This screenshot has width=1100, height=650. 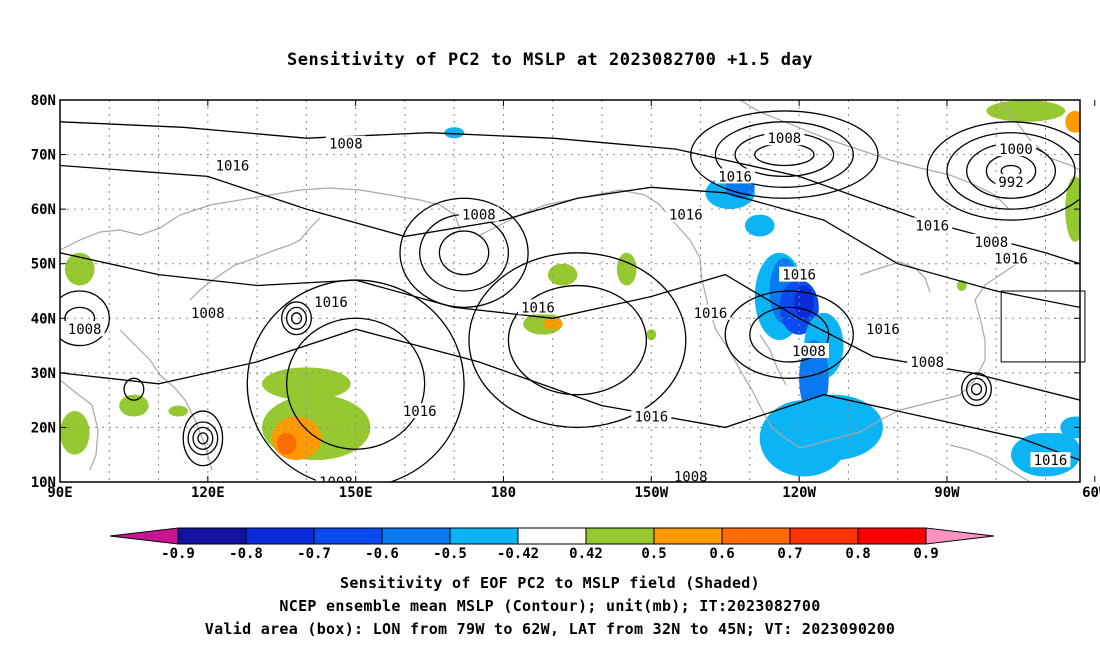 I want to click on contour-label-18: 1008, so click(x=809, y=352).